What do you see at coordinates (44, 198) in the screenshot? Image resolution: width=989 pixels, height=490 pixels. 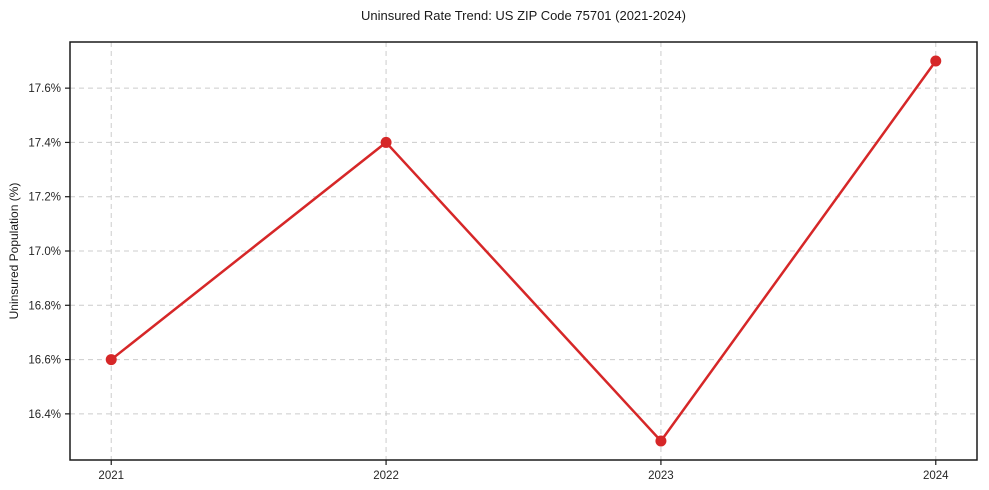 I see `y-tick-label: 17.2%` at bounding box center [44, 198].